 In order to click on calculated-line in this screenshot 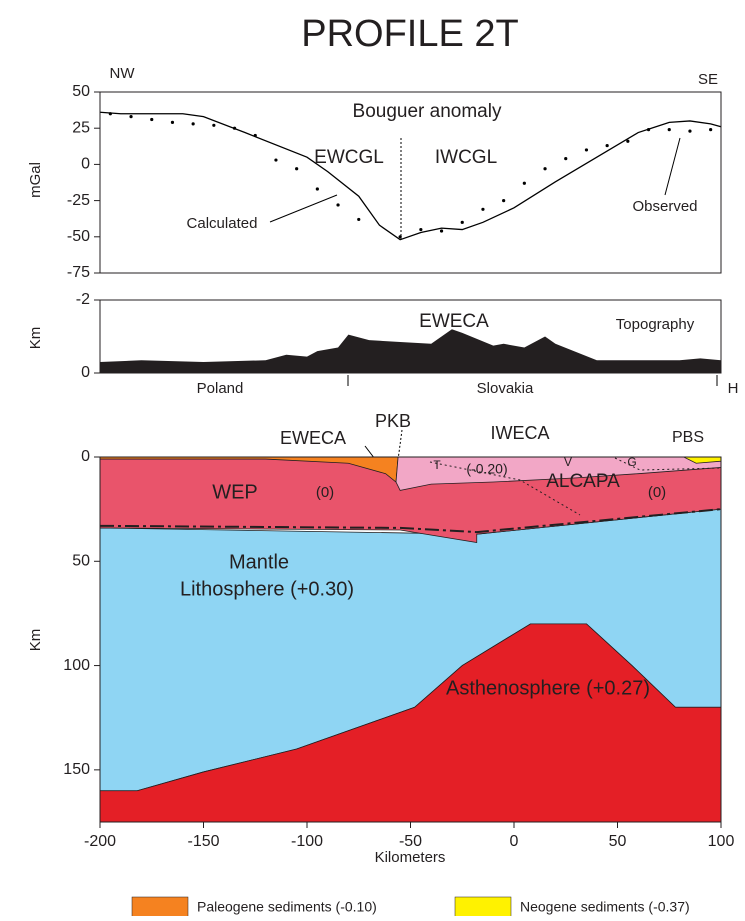, I will do `click(410, 176)`.